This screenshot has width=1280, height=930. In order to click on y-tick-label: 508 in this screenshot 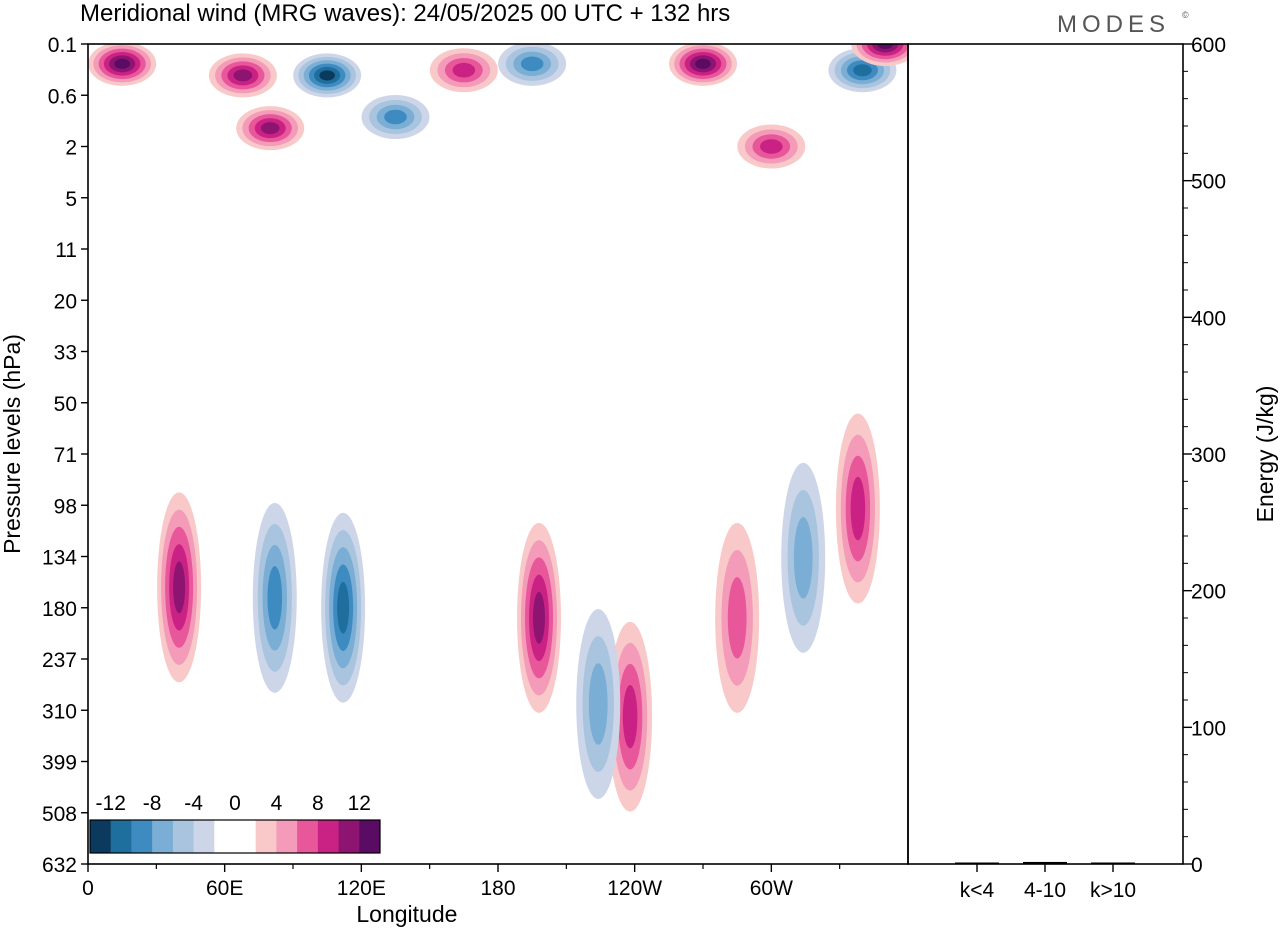, I will do `click(59, 814)`.